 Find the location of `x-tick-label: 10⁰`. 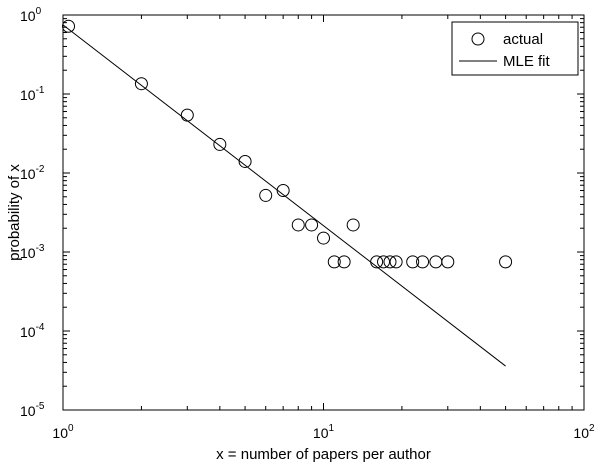

x-tick-label: 10⁰ is located at coordinates (63, 432).